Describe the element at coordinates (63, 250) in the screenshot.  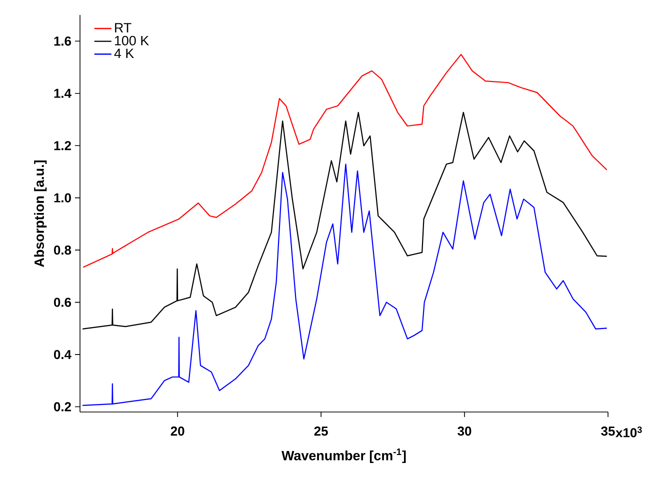
I see `y-tick-label: 0.8` at that location.